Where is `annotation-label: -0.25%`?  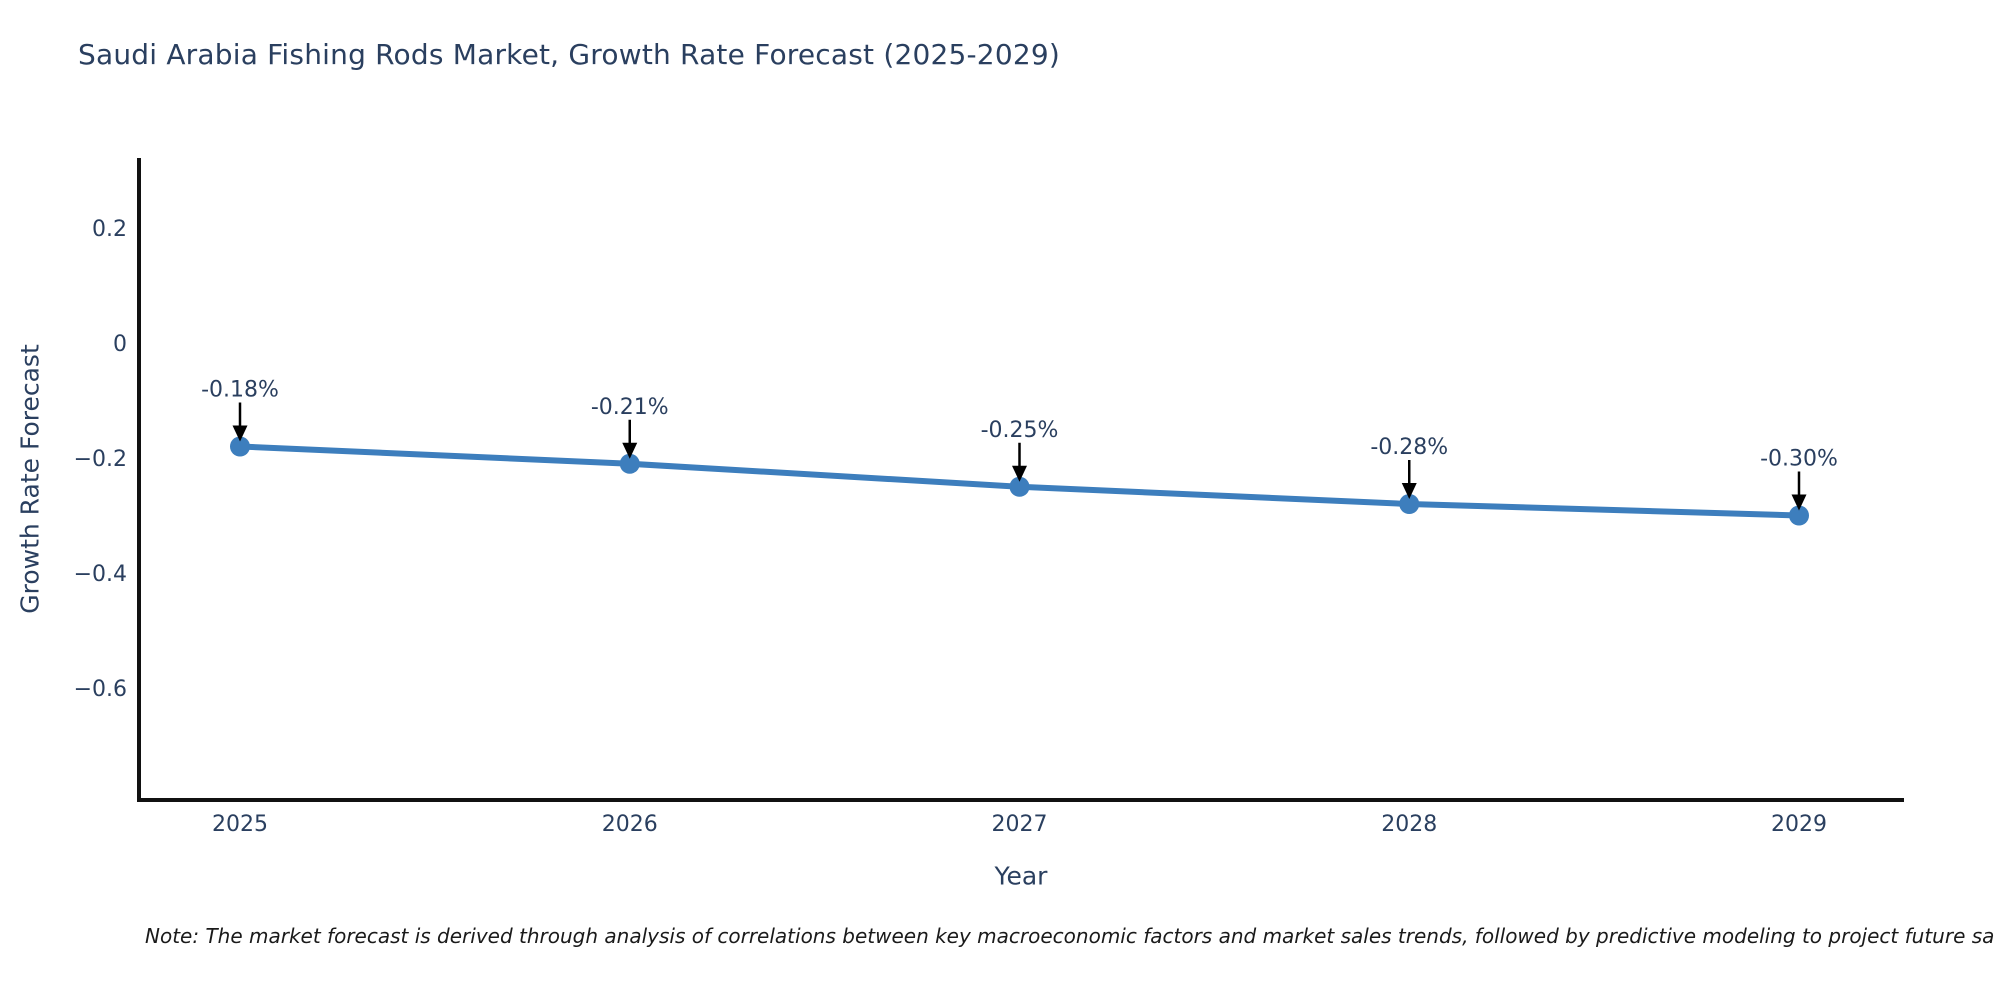 annotation-label: -0.25% is located at coordinates (1020, 430).